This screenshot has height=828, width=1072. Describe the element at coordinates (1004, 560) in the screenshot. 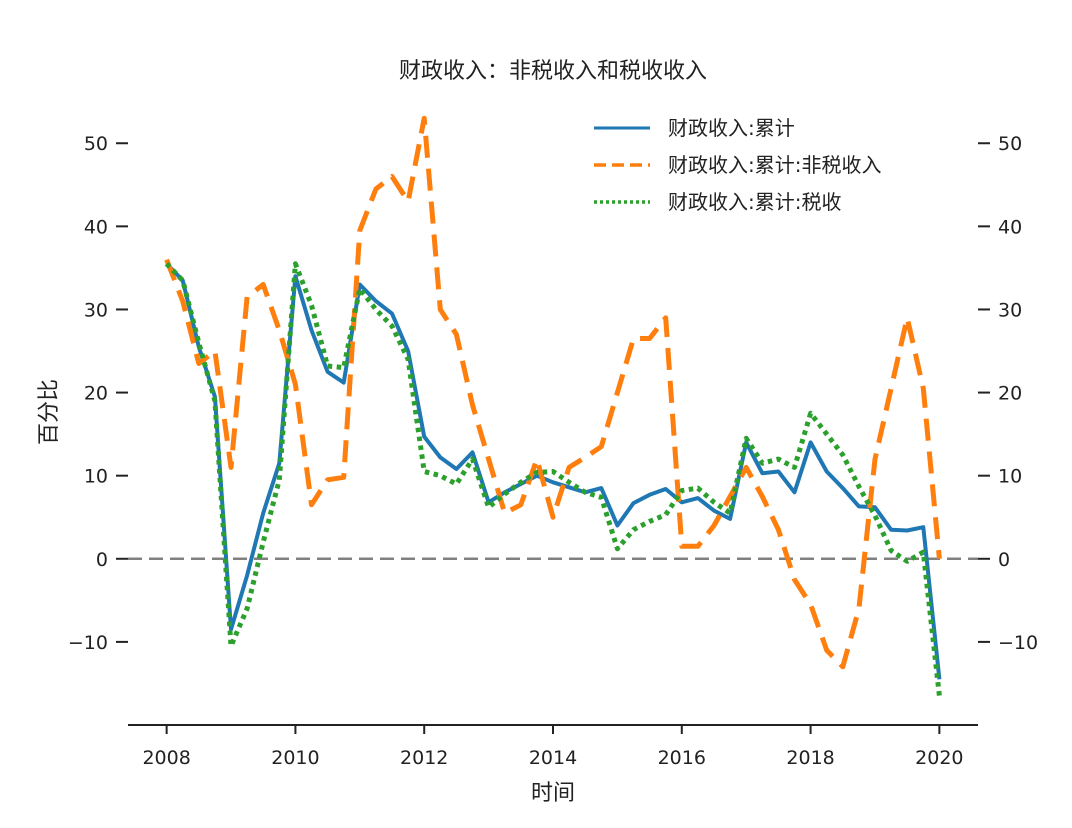

I see `y-tick-label-right: 0` at that location.